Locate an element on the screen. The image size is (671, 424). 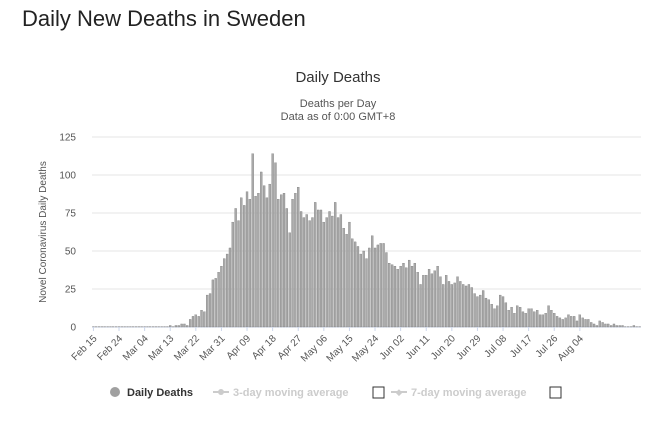
legend-7-day-checkbox is located at coordinates (555, 392).